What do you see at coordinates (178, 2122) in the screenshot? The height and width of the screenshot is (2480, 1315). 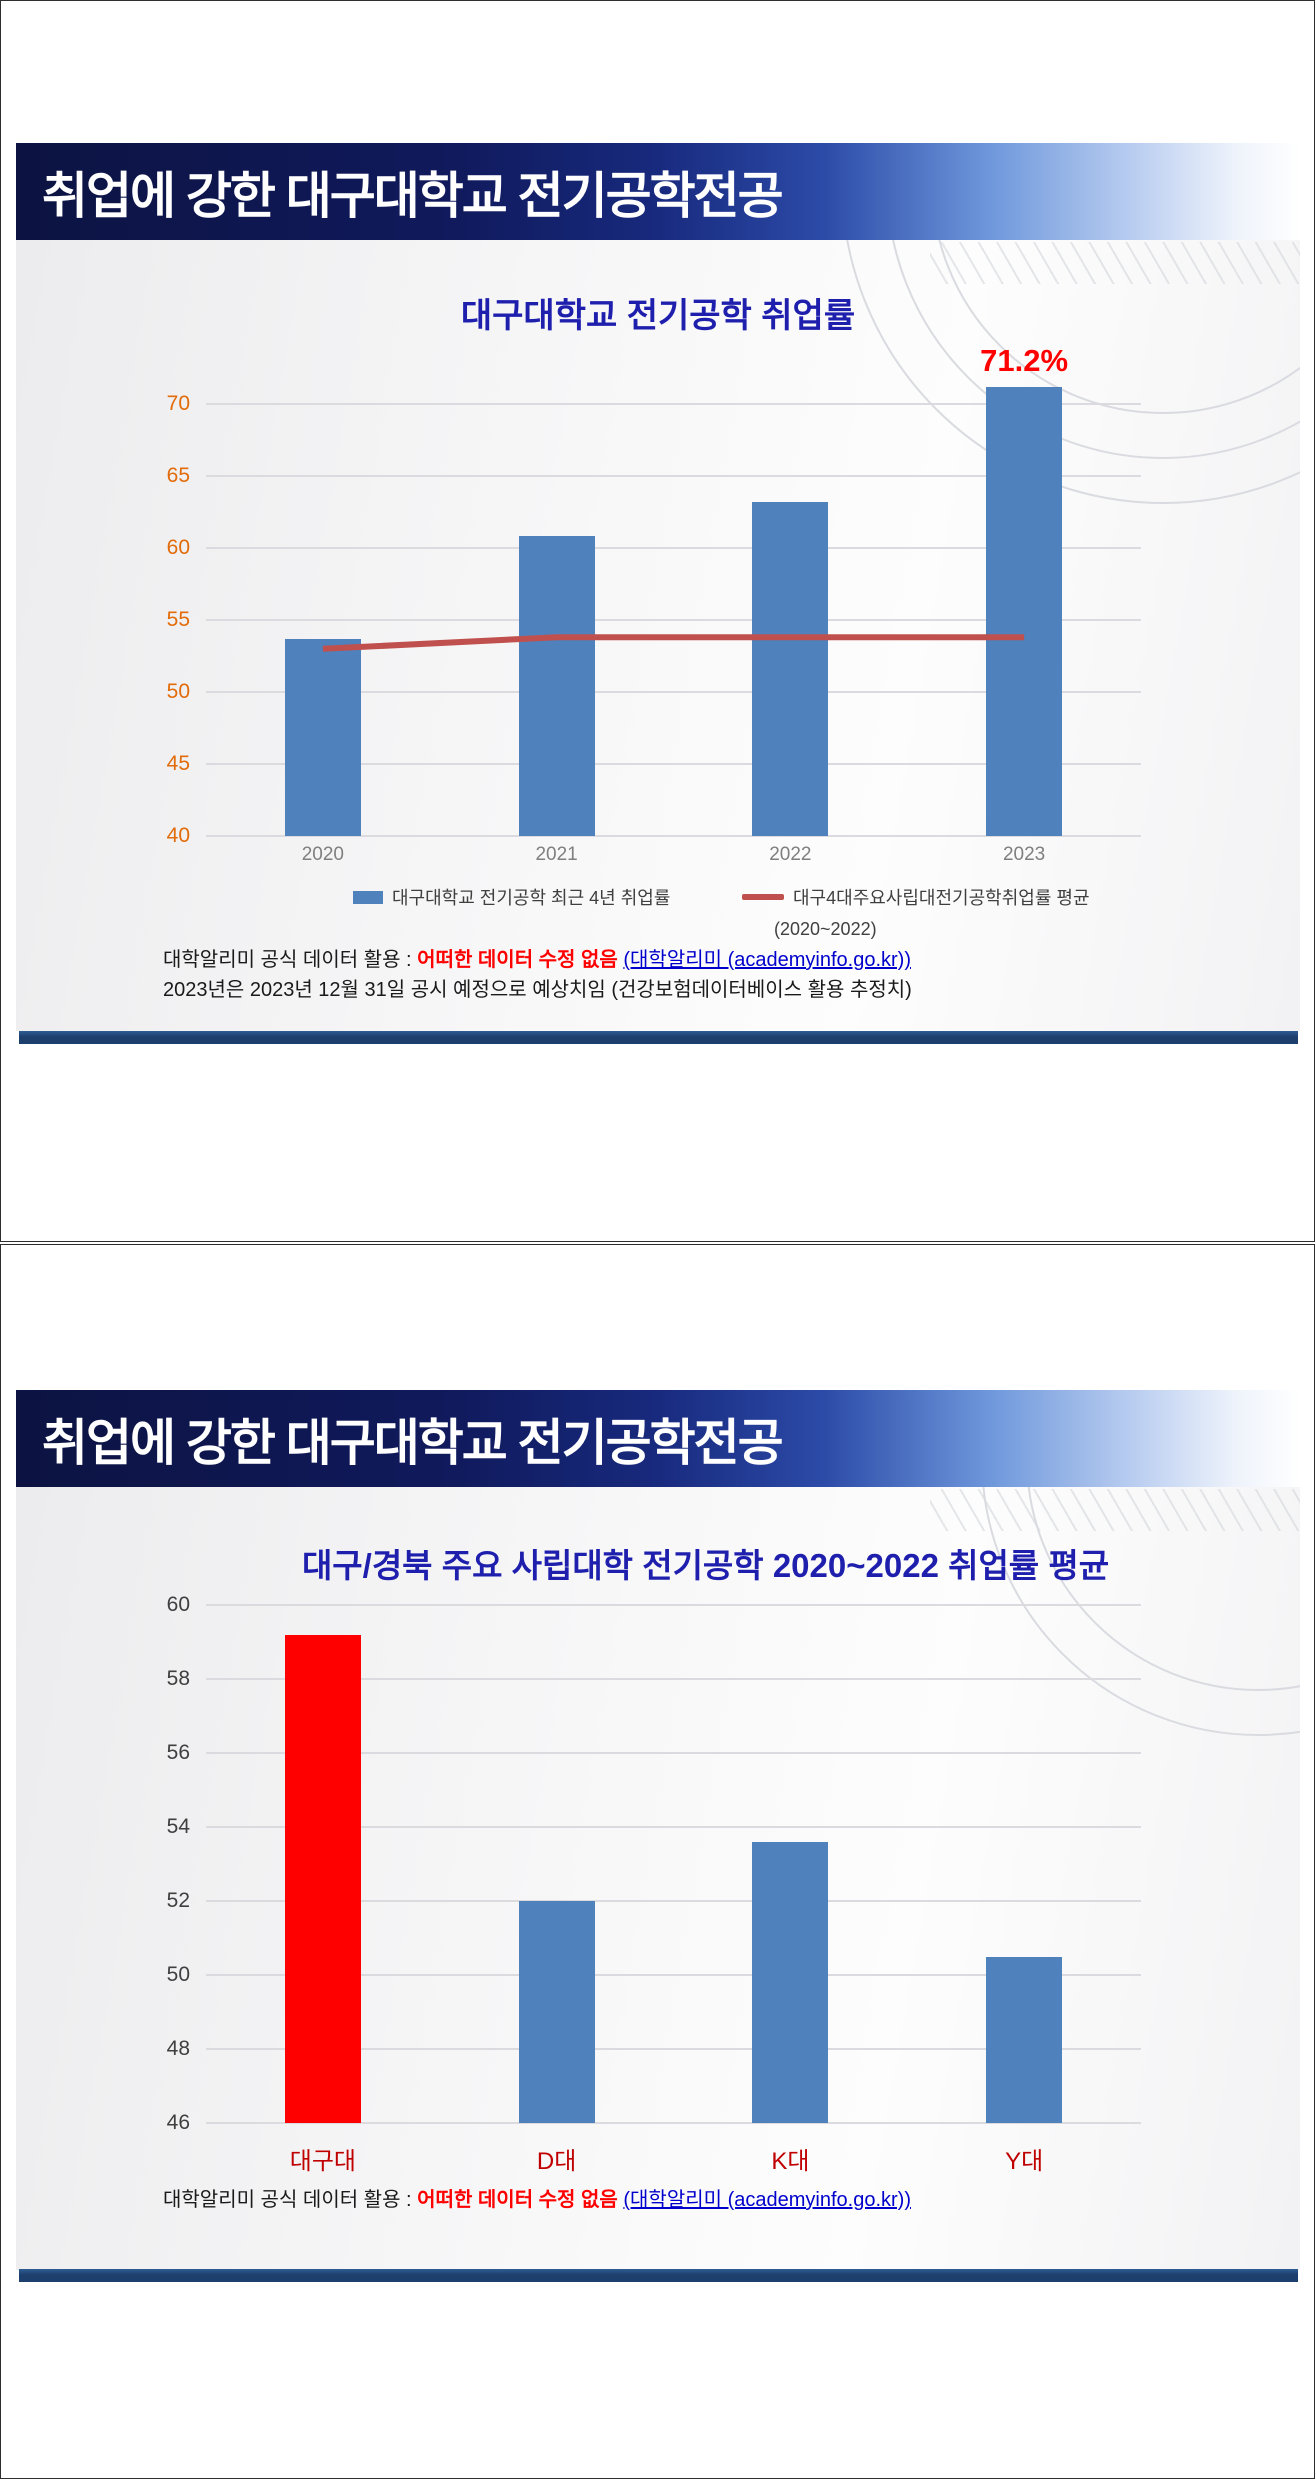 I see `y-tick-46: 46` at bounding box center [178, 2122].